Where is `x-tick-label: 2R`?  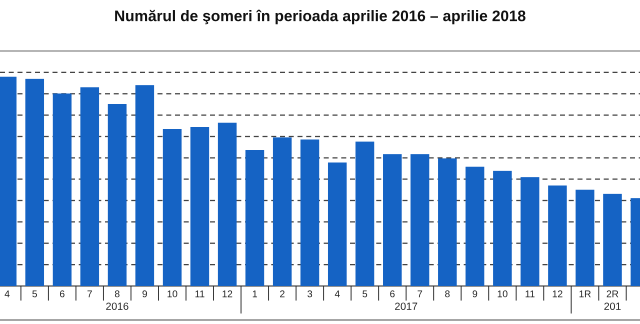 x-tick-label: 2R is located at coordinates (612, 294).